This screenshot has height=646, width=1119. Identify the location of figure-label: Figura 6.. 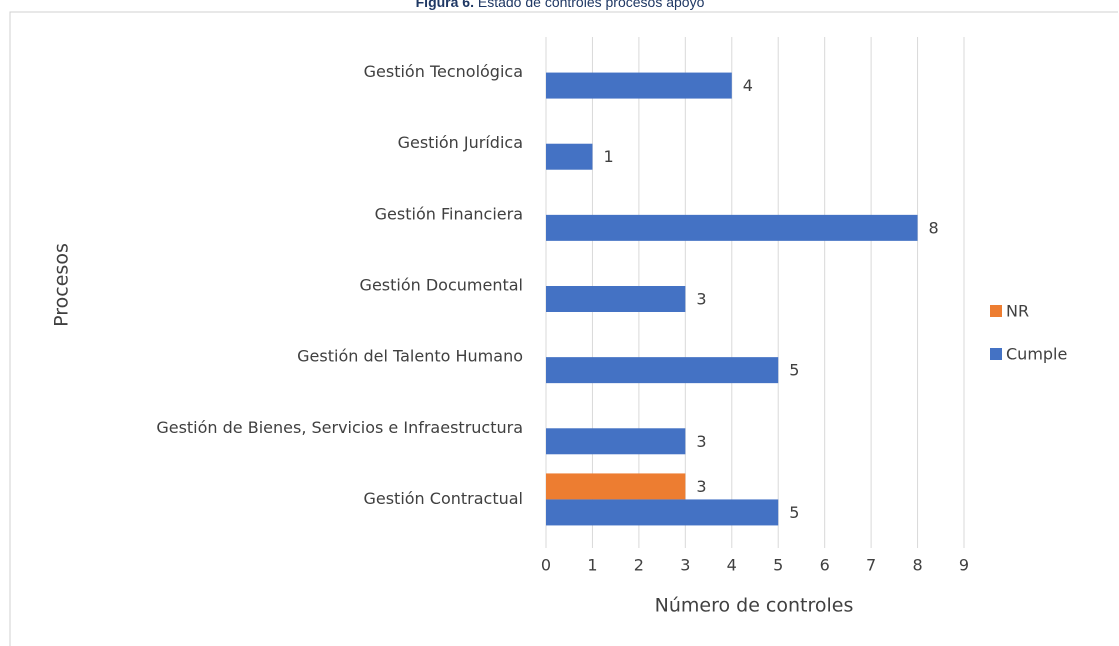
(445, 5).